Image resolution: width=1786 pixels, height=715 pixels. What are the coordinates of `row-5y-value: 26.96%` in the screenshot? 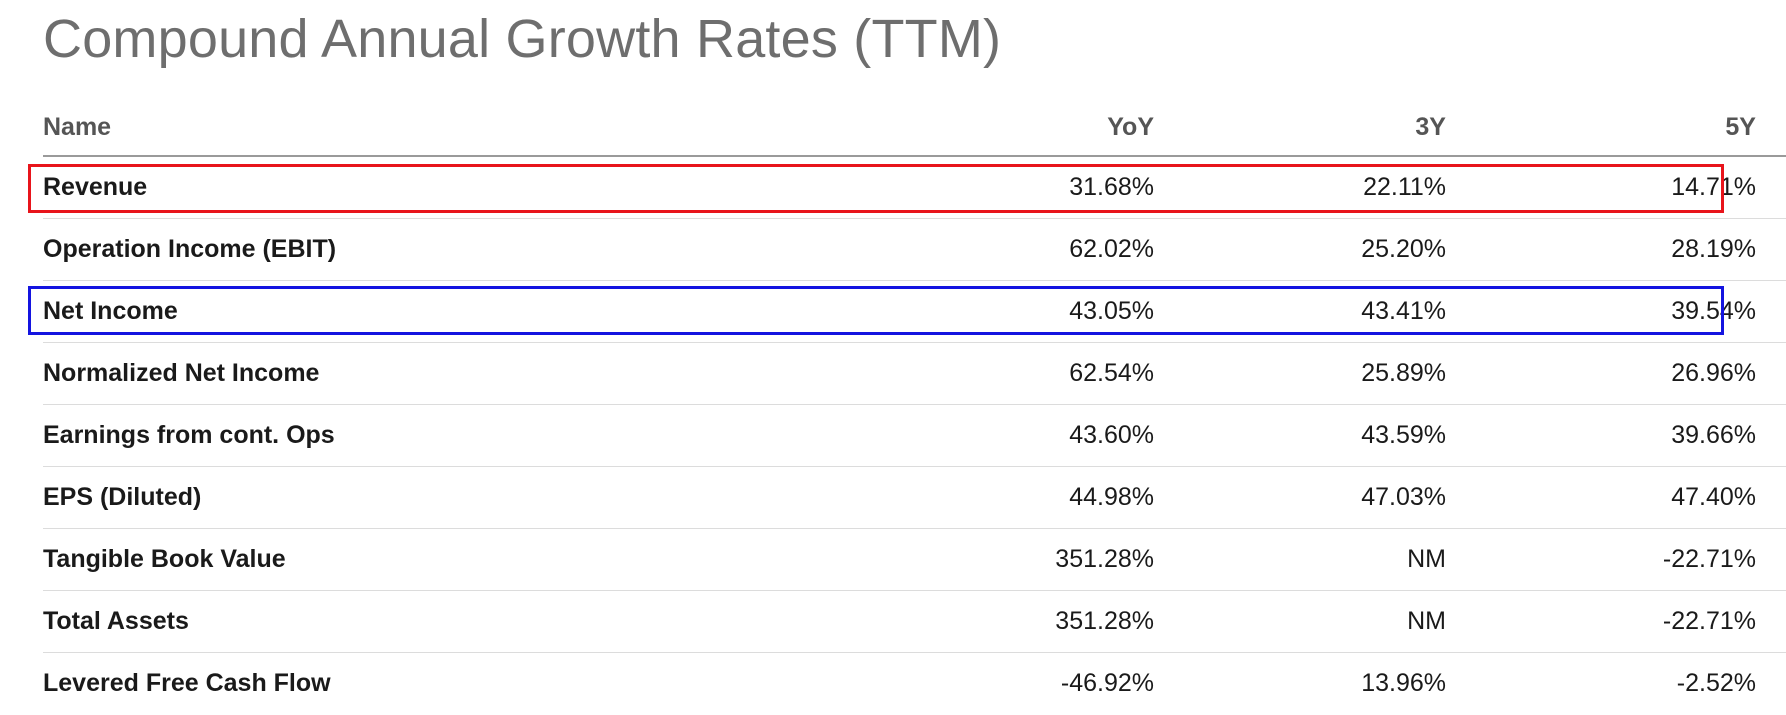 It's located at (1713, 373).